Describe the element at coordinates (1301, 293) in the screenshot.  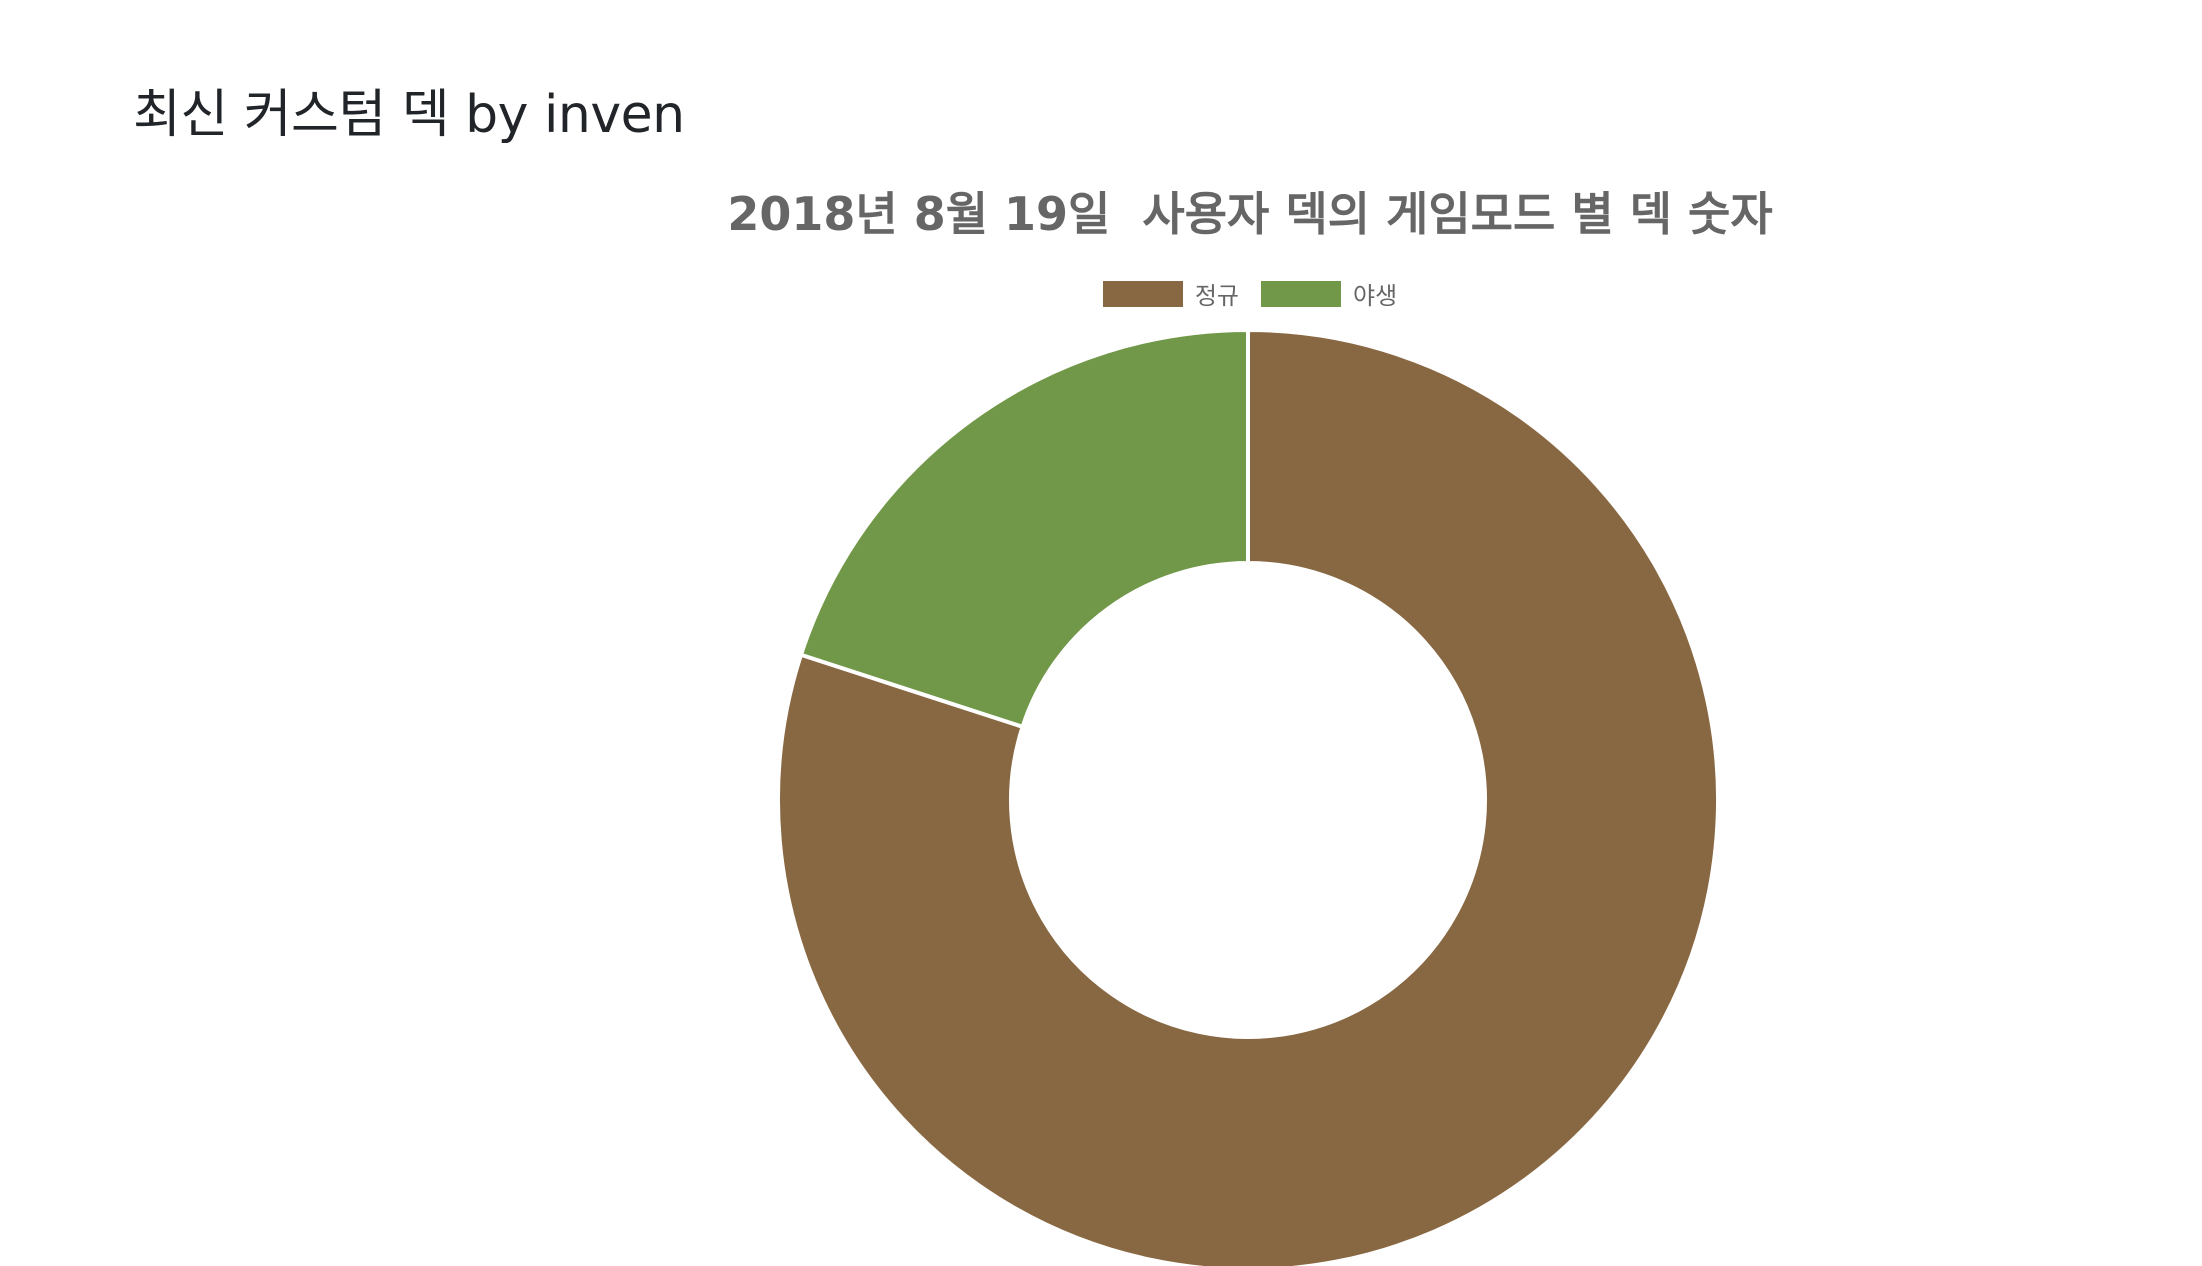
I see `legend-swatch-wild` at that location.